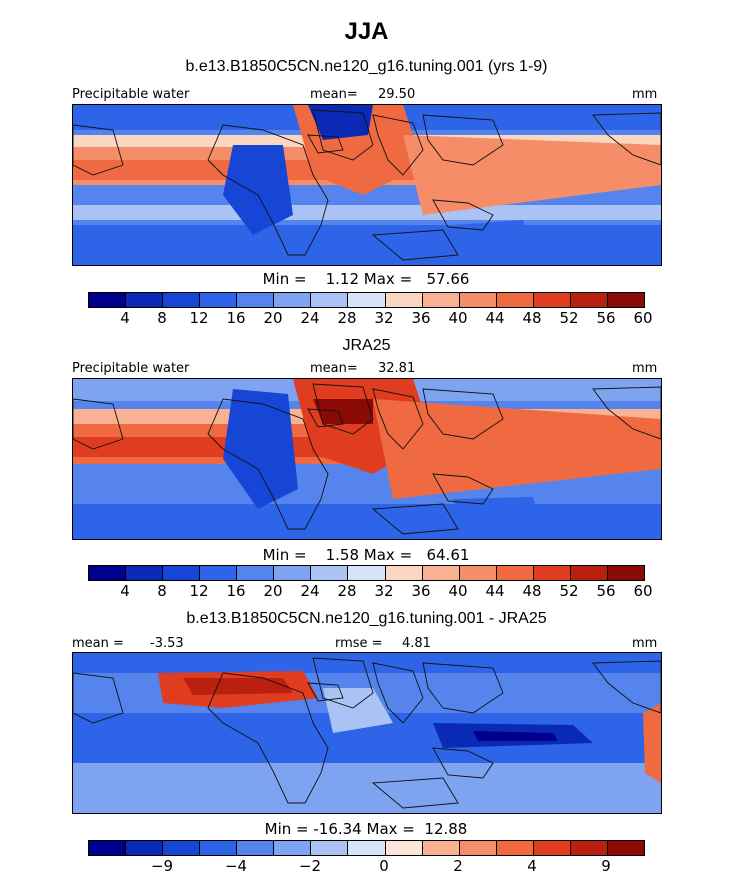  I want to click on colorbar-tick-label: 40, so click(458, 591).